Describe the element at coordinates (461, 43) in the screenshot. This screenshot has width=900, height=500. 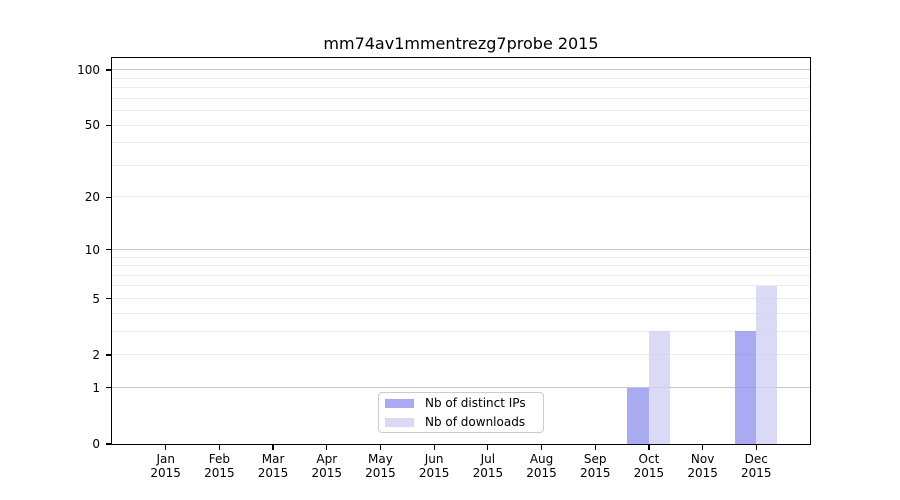
I see `chart-title: mm74av1mmentrezg7probe 2015` at that location.